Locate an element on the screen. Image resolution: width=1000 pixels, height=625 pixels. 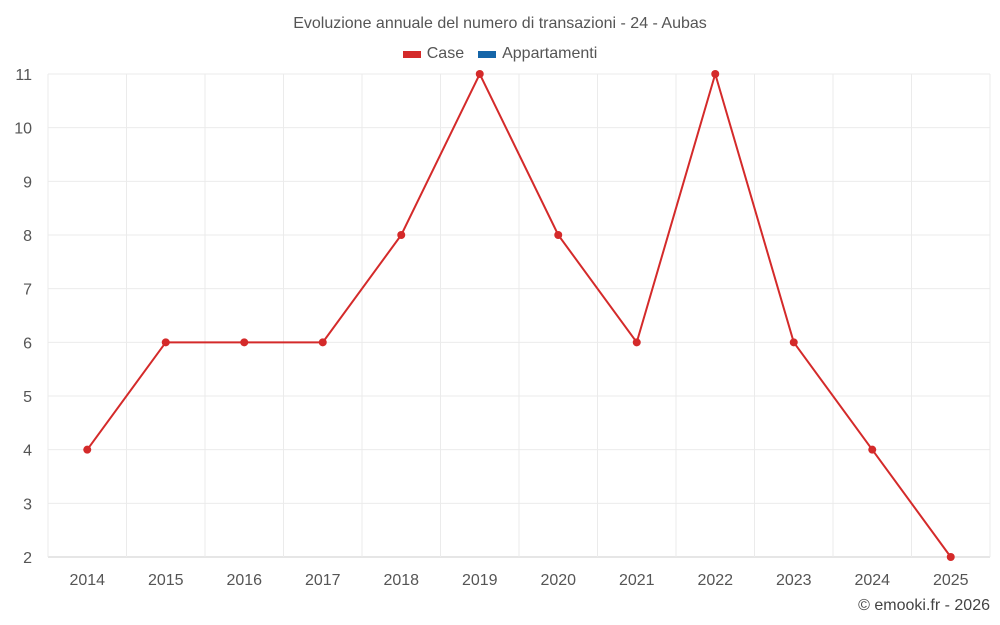
legend-label-appartamenti: Appartamenti is located at coordinates (550, 53).